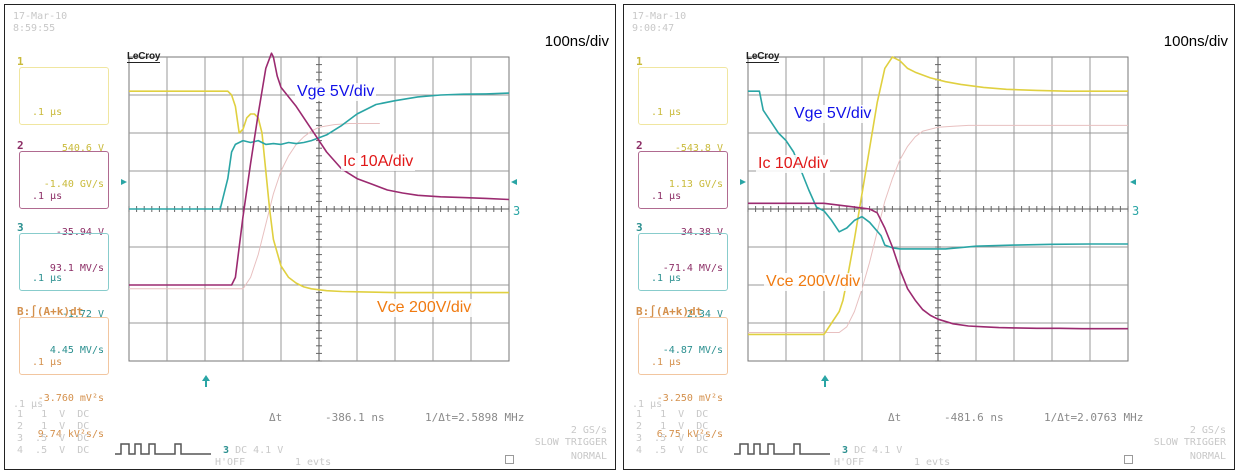  What do you see at coordinates (689, 434) in the screenshot?
I see `math-channel-slope: 6.75 kV²s/s` at bounding box center [689, 434].